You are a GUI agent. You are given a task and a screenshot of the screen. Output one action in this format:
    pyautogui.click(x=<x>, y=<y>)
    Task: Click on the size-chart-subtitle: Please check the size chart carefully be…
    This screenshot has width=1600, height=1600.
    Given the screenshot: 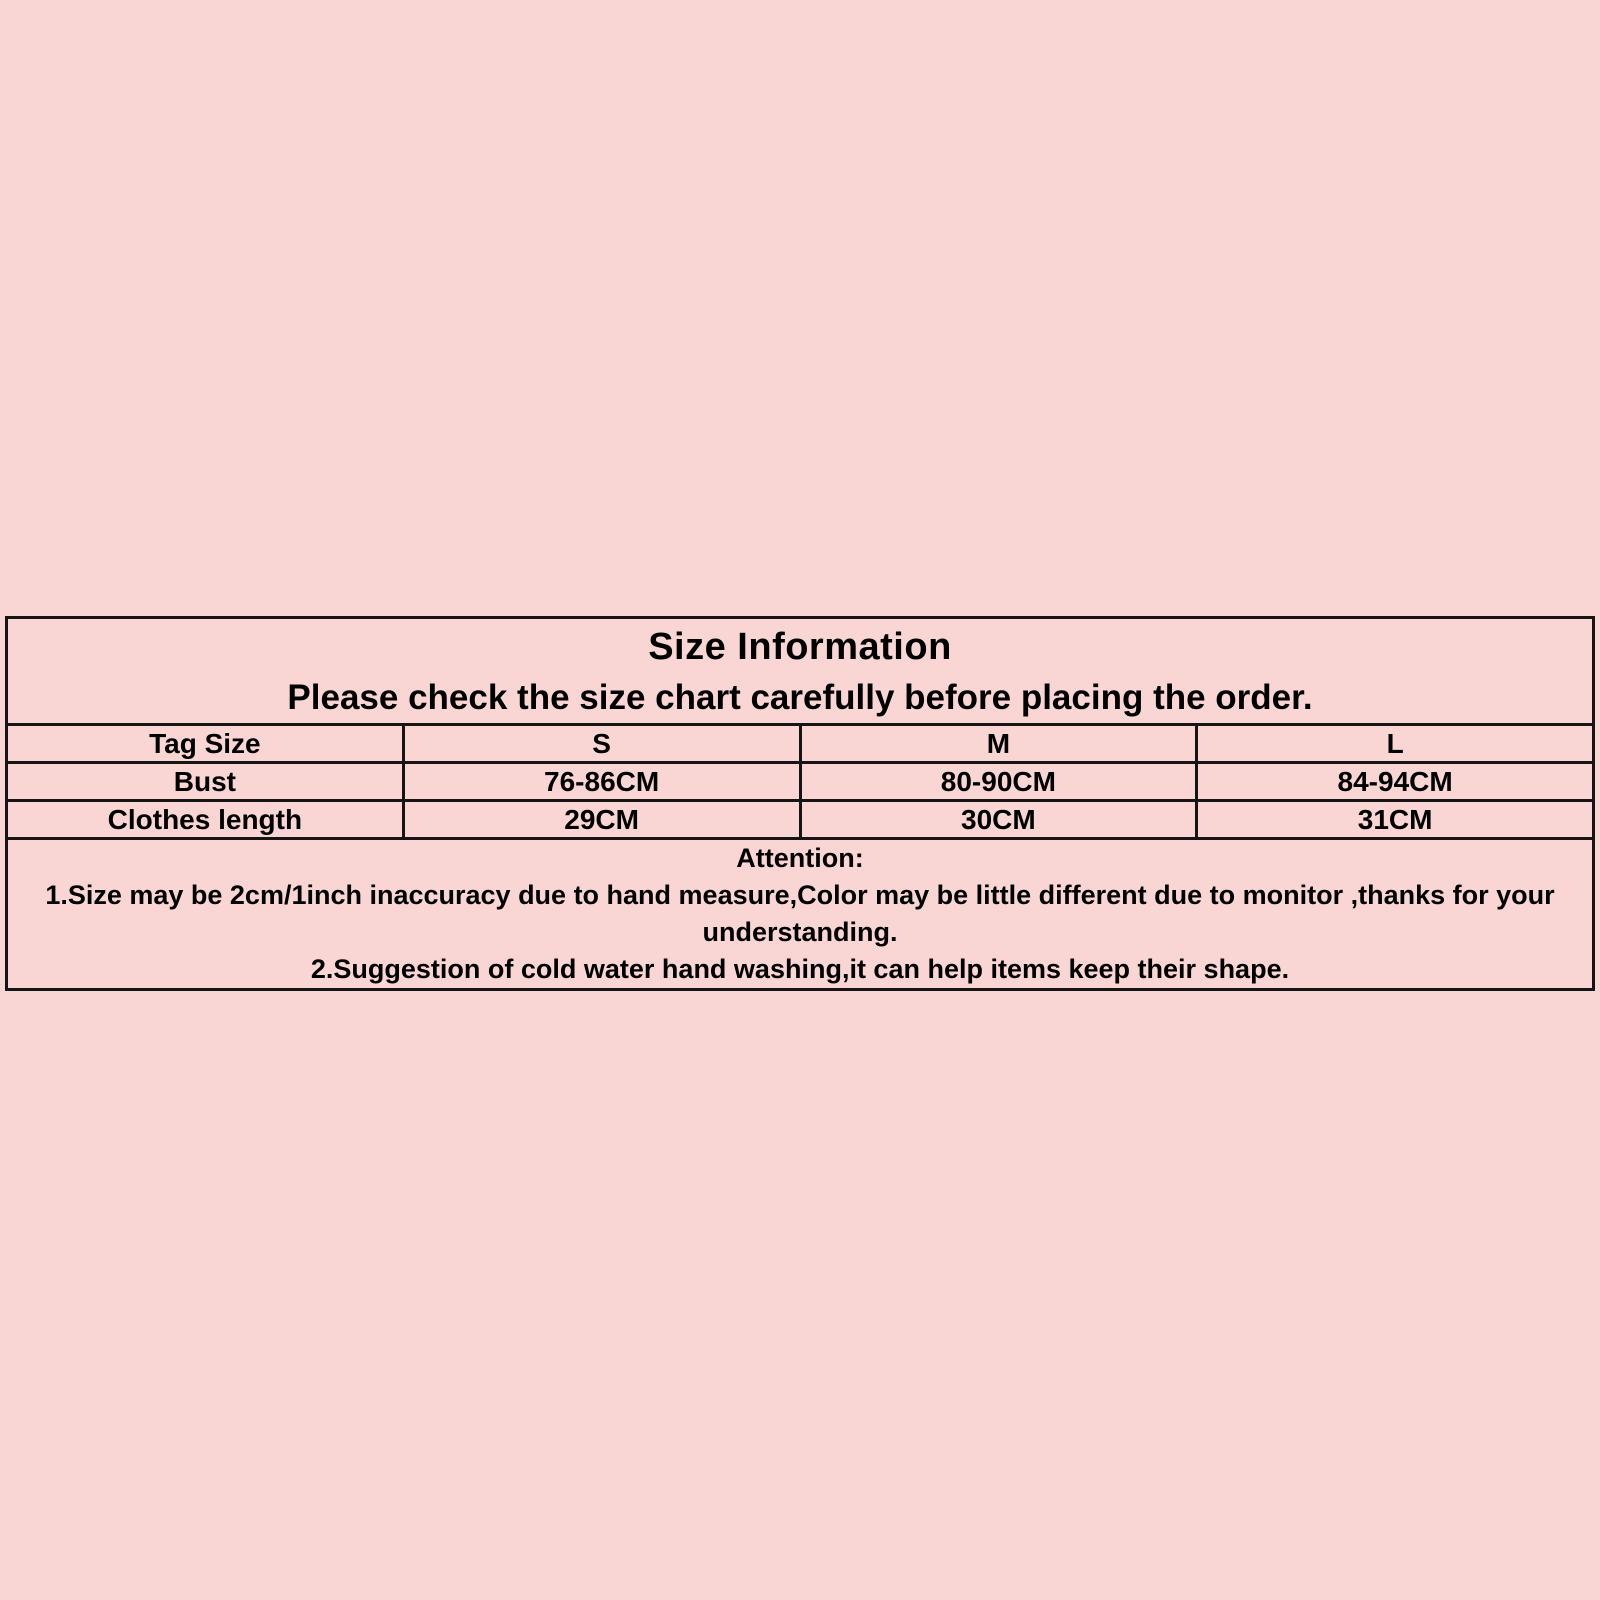 What is the action you would take?
    pyautogui.click(x=800, y=697)
    